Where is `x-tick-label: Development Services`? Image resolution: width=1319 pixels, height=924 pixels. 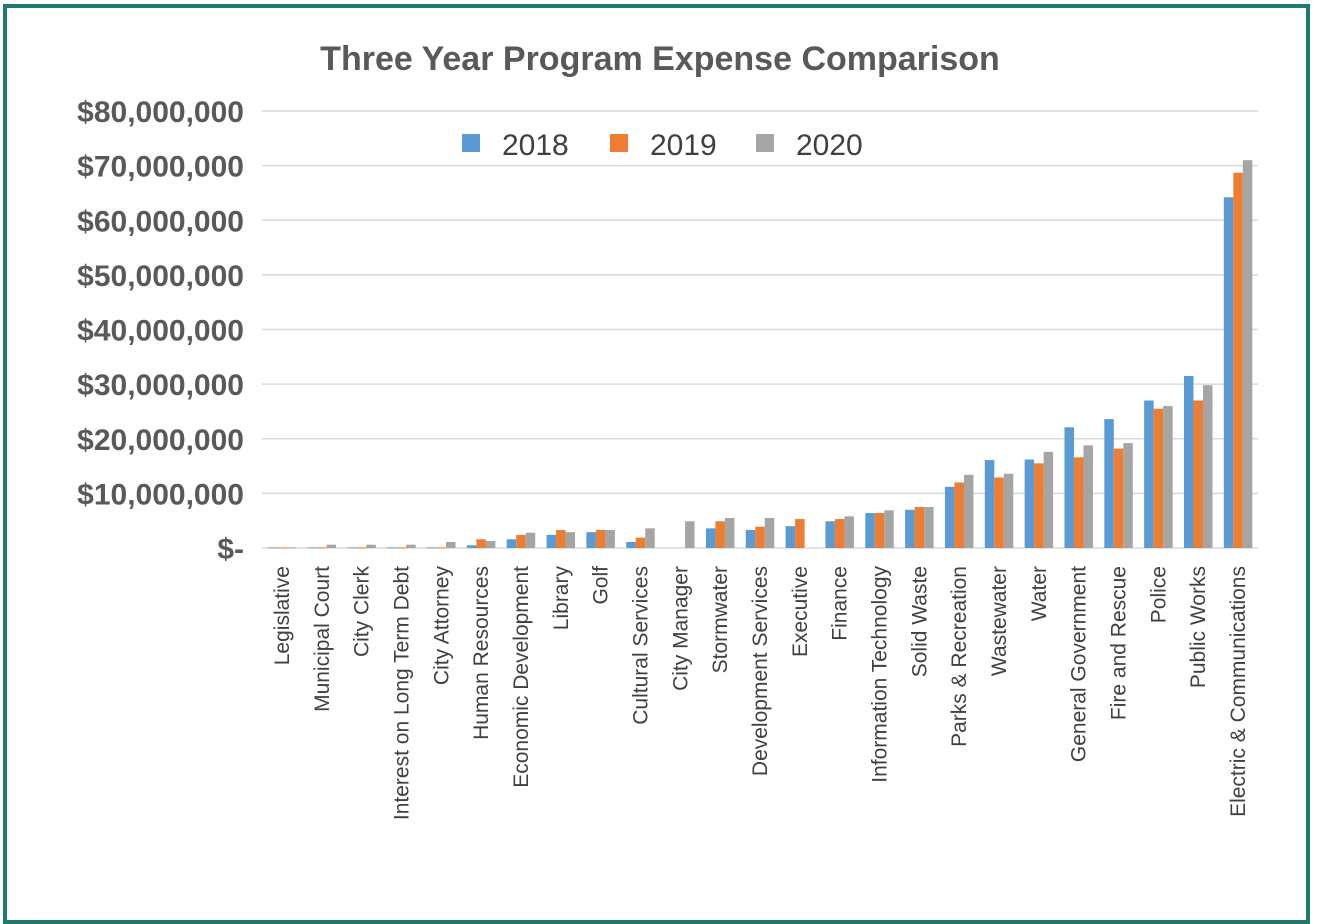 x-tick-label: Development Services is located at coordinates (760, 671).